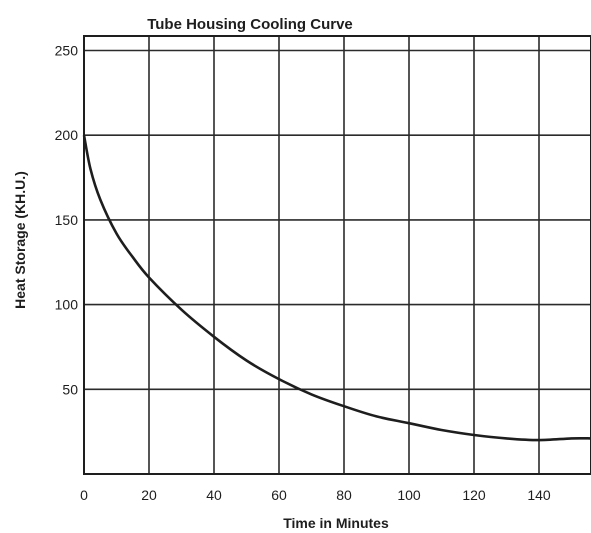 Image resolution: width=591 pixels, height=533 pixels. What do you see at coordinates (250, 24) in the screenshot?
I see `chart-title: Tube Housing Cooling Curve` at bounding box center [250, 24].